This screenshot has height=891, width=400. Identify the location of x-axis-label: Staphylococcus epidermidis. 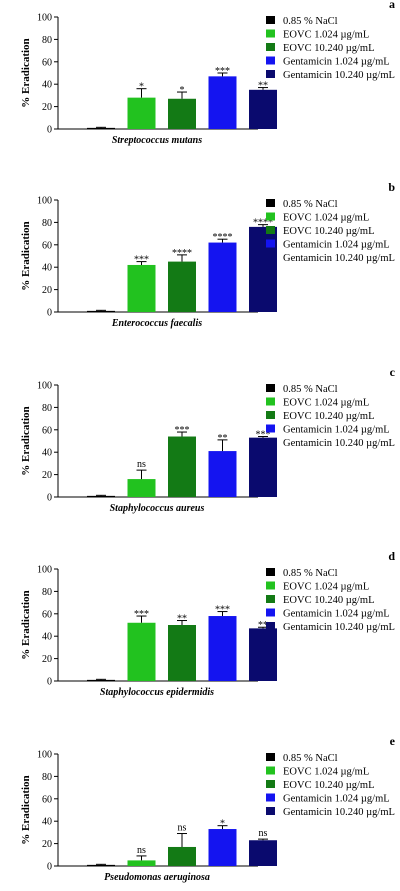
(157, 692).